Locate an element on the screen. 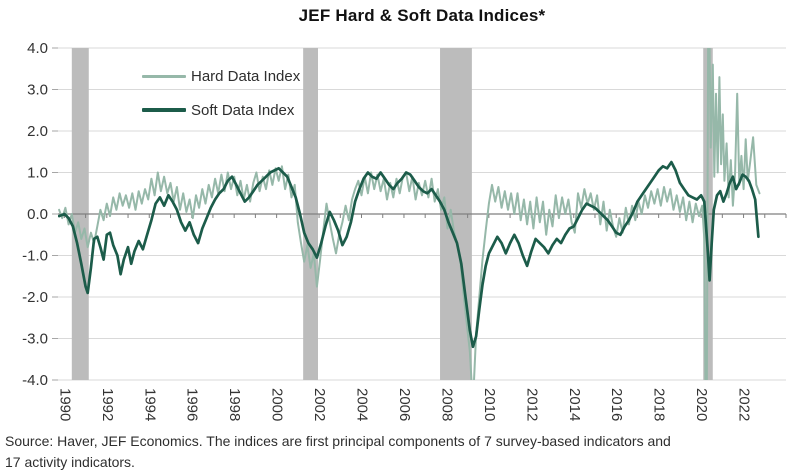 The width and height of the screenshot is (796, 474). x-tick-label: 2010 is located at coordinates (489, 404).